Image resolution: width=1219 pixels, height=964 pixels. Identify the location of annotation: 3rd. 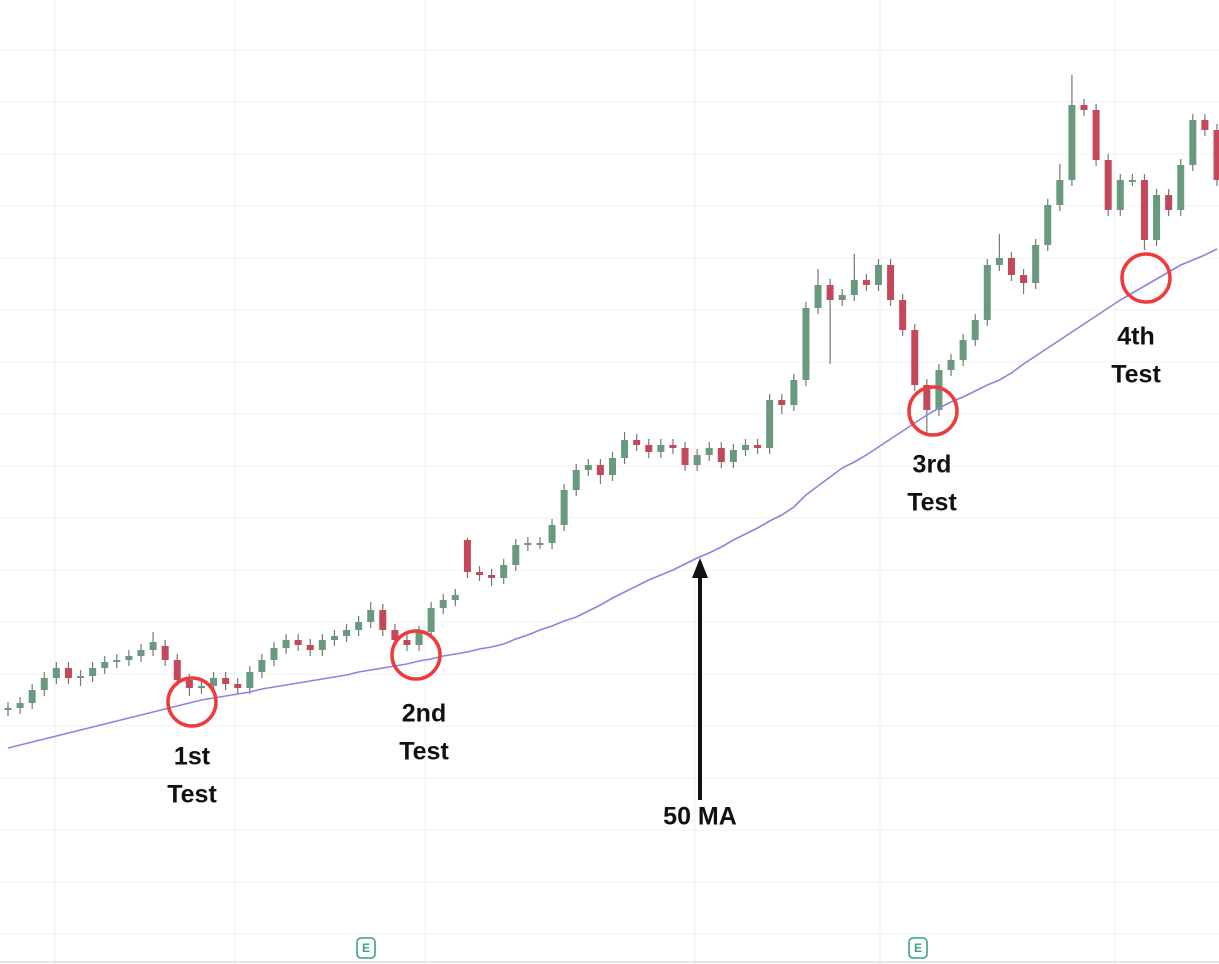
(932, 465).